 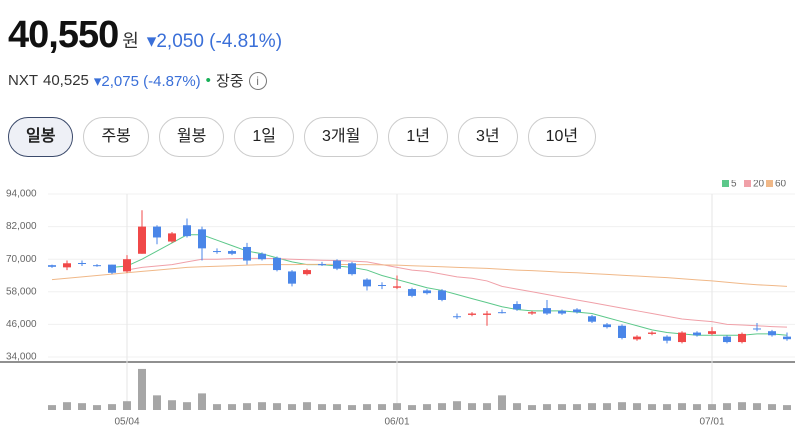 I want to click on period-tab: 3개월, so click(x=341, y=137).